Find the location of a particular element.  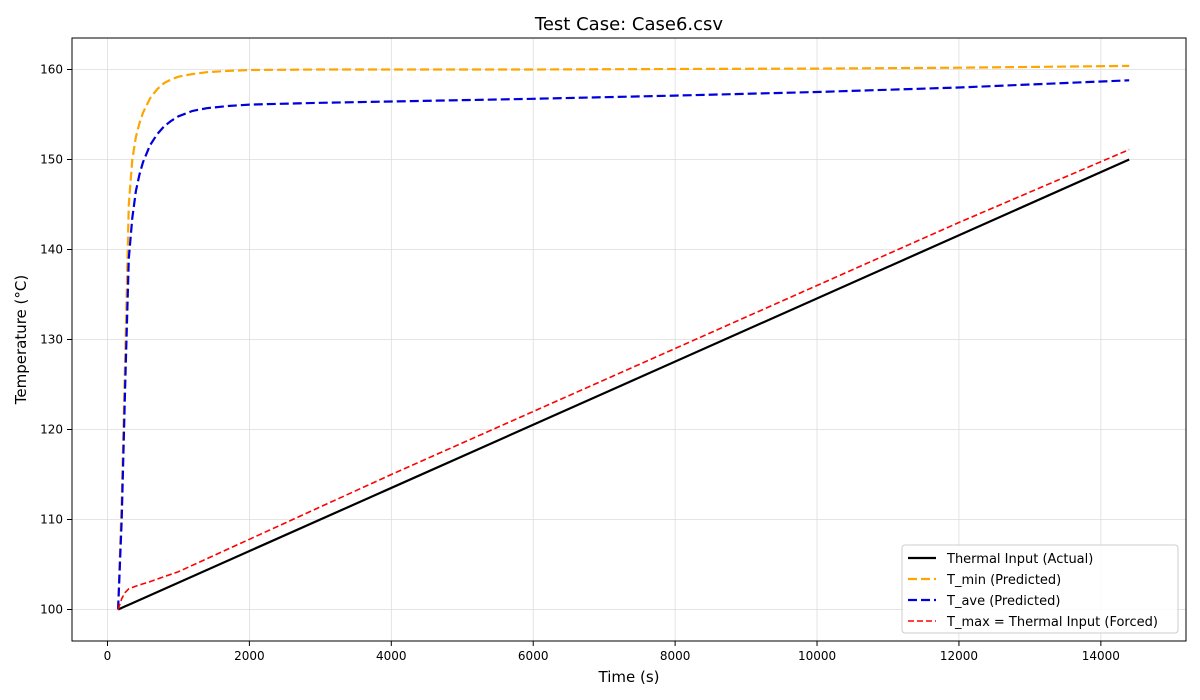

x-tick-label: 4000 is located at coordinates (391, 656).